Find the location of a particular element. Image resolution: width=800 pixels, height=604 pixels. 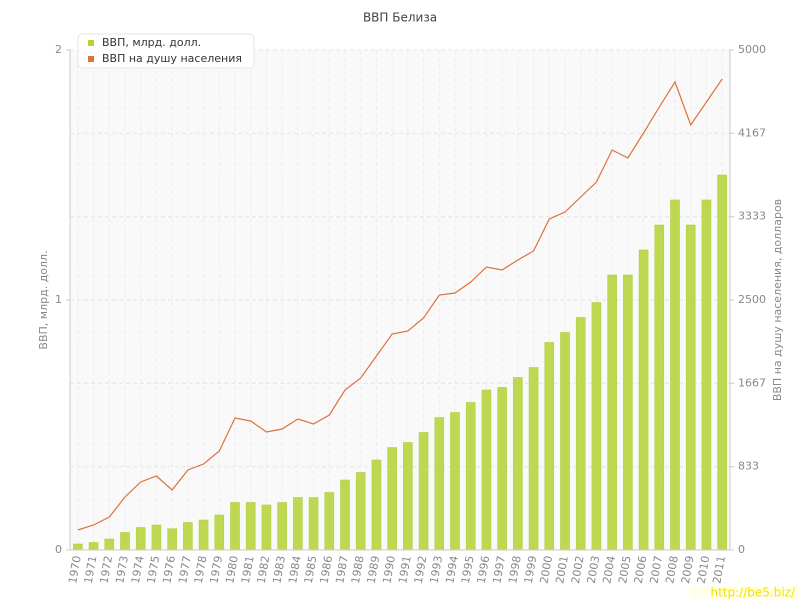

y2-tick-label: 5000 is located at coordinates (752, 49).